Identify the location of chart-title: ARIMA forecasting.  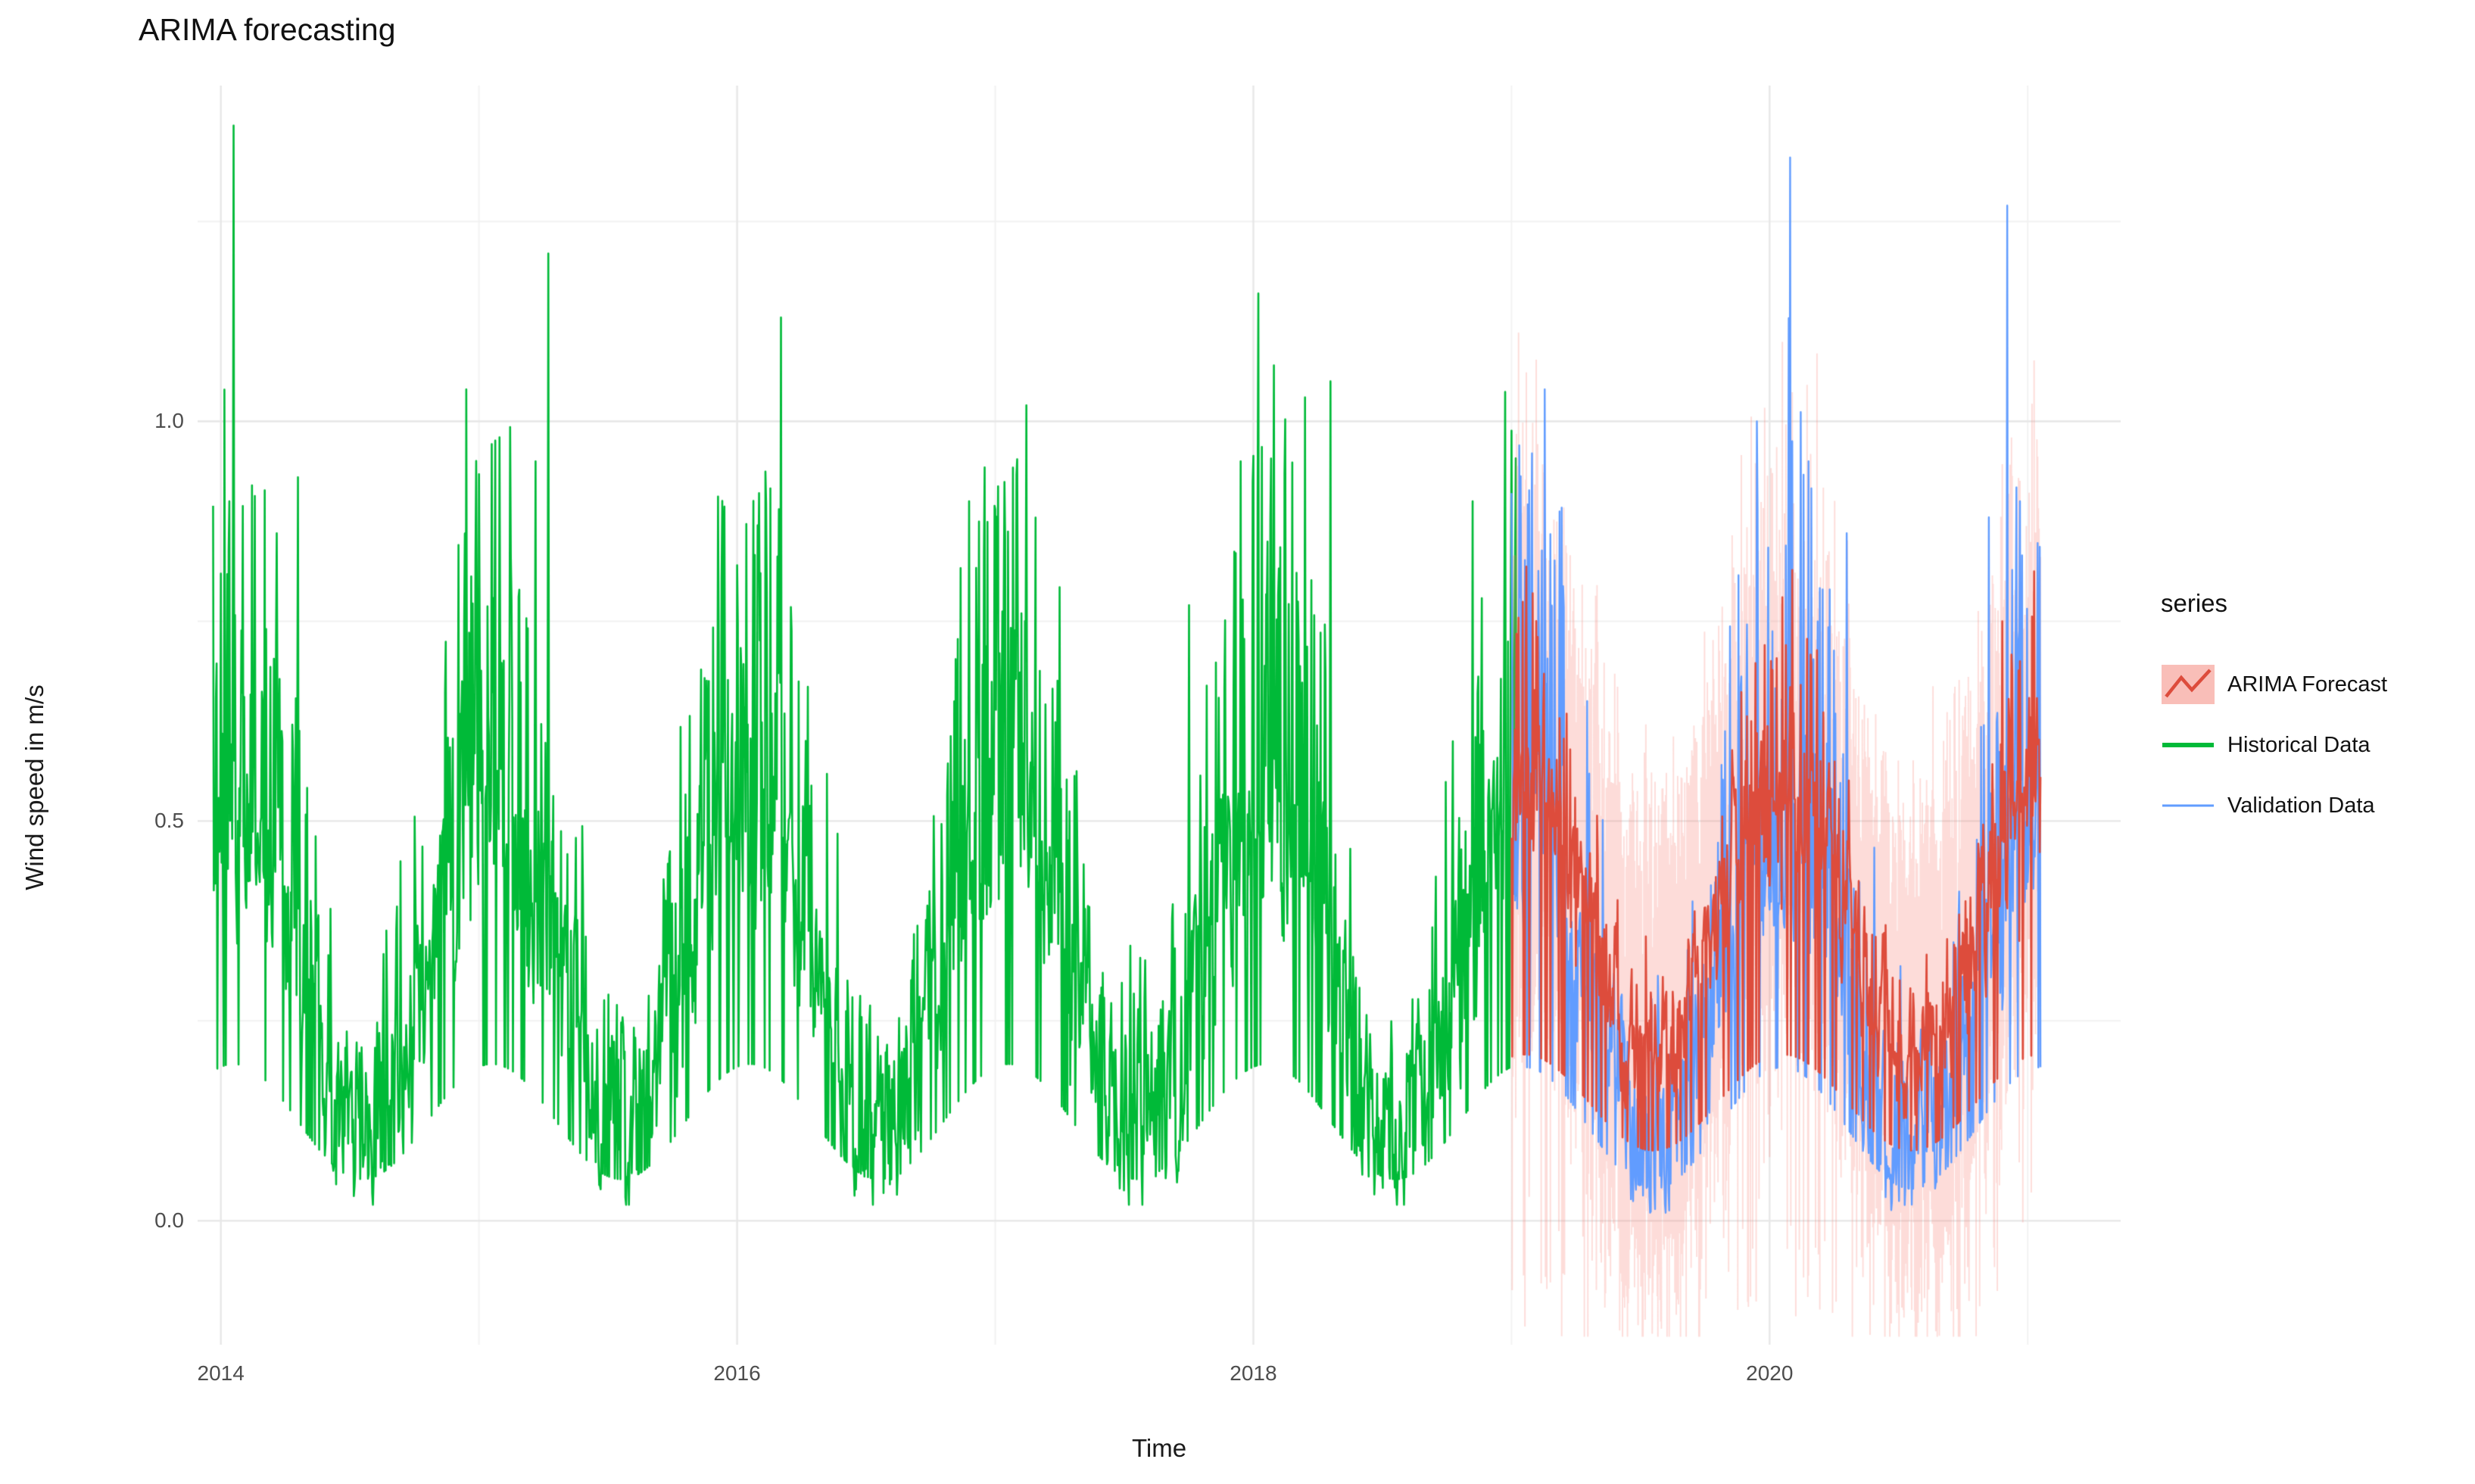
(267, 29).